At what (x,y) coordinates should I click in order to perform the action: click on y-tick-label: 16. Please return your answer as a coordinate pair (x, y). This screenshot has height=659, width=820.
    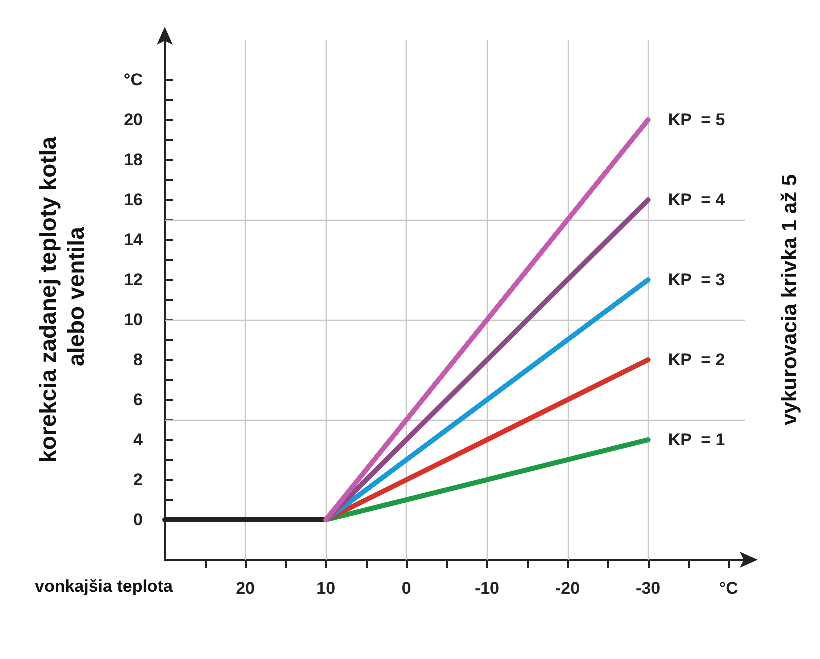
    Looking at the image, I should click on (133, 200).